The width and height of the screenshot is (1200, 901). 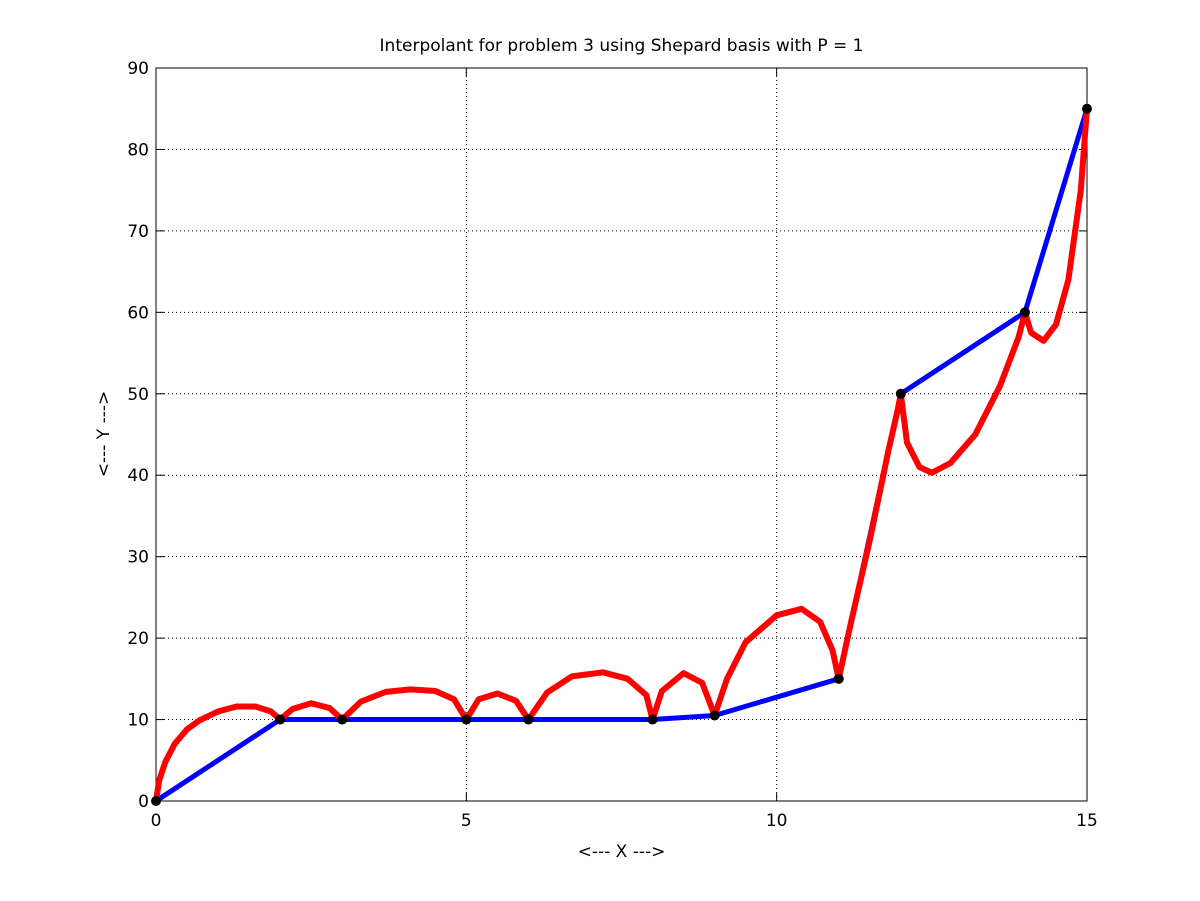 What do you see at coordinates (104, 434) in the screenshot?
I see `y-axis-label: <--- Y --->` at bounding box center [104, 434].